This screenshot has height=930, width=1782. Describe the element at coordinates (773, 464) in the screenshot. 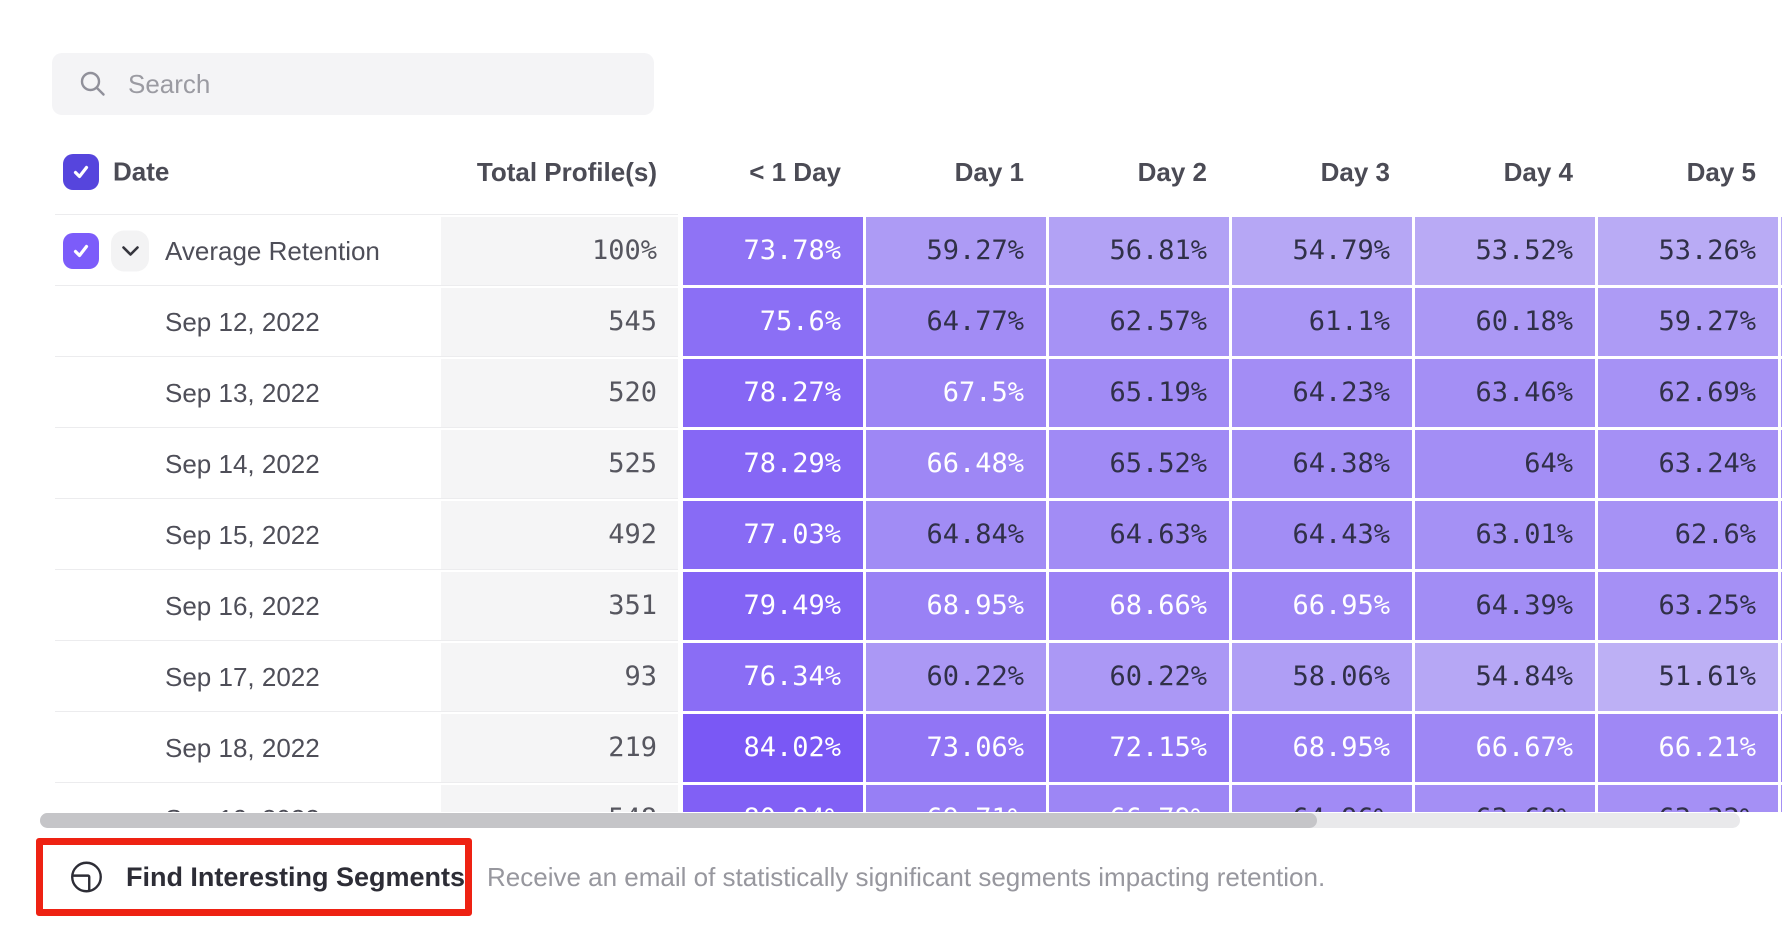

I see `retention-cell: 78.29%` at that location.